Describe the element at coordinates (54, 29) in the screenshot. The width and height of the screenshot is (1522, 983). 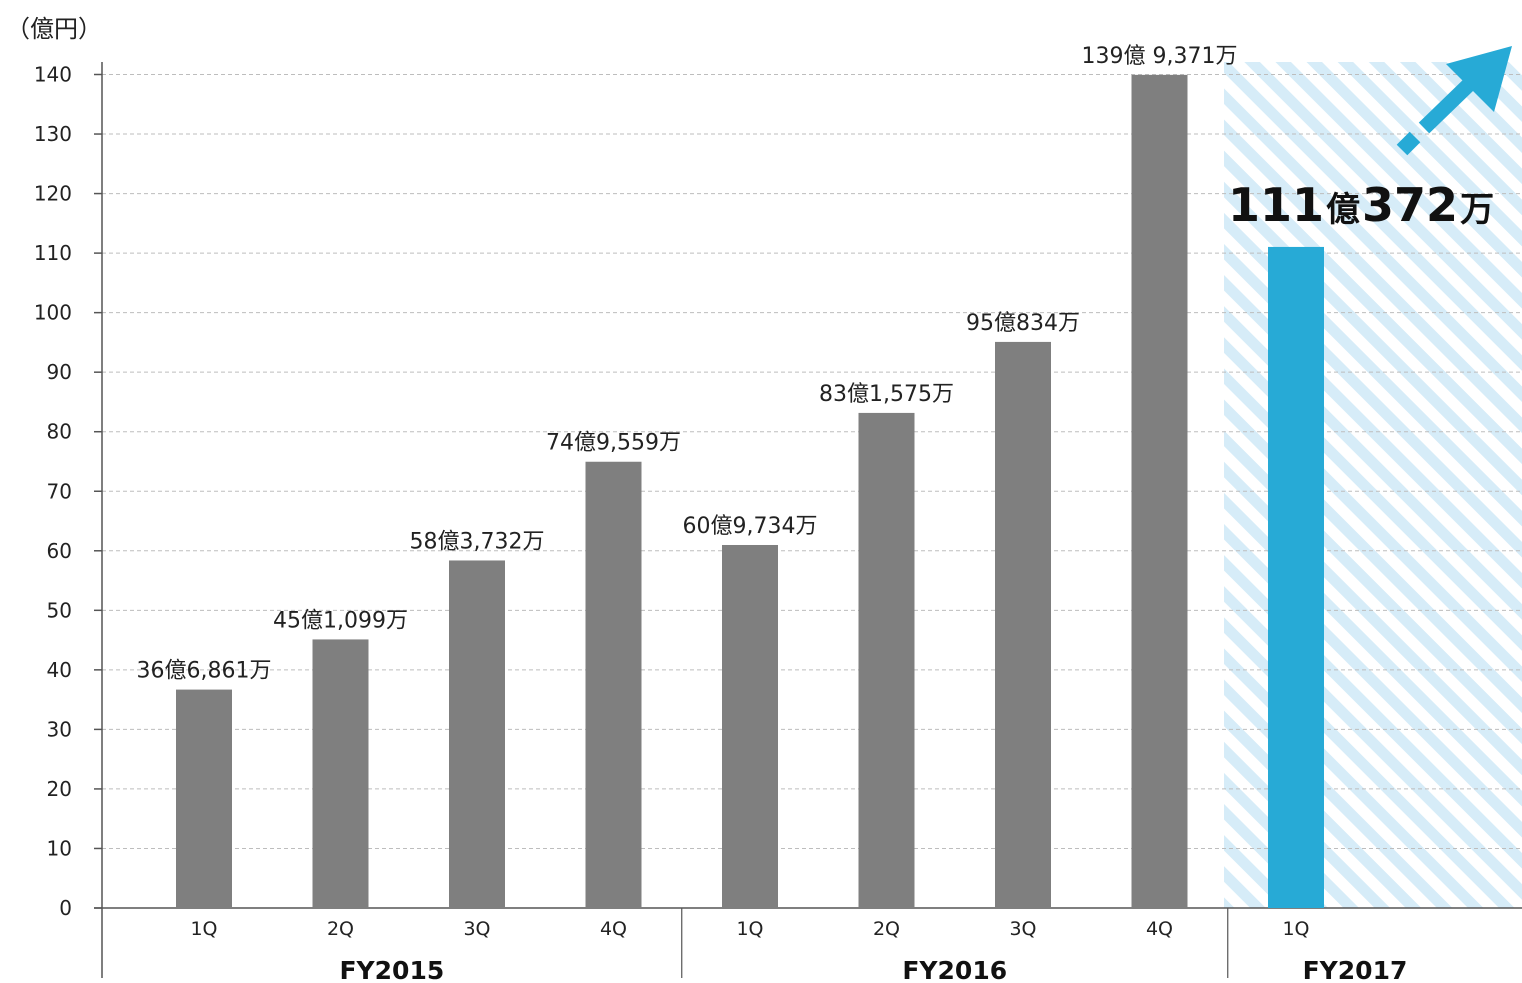
I see `unit-label: （億円）` at that location.